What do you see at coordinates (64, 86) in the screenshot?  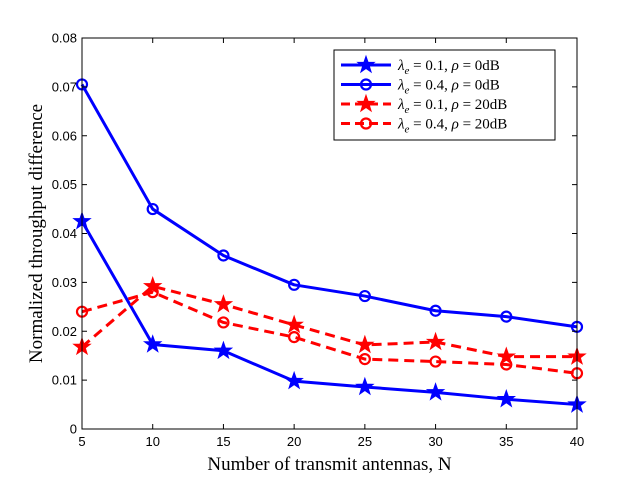 I see `y-tick-label: 0.07` at bounding box center [64, 86].